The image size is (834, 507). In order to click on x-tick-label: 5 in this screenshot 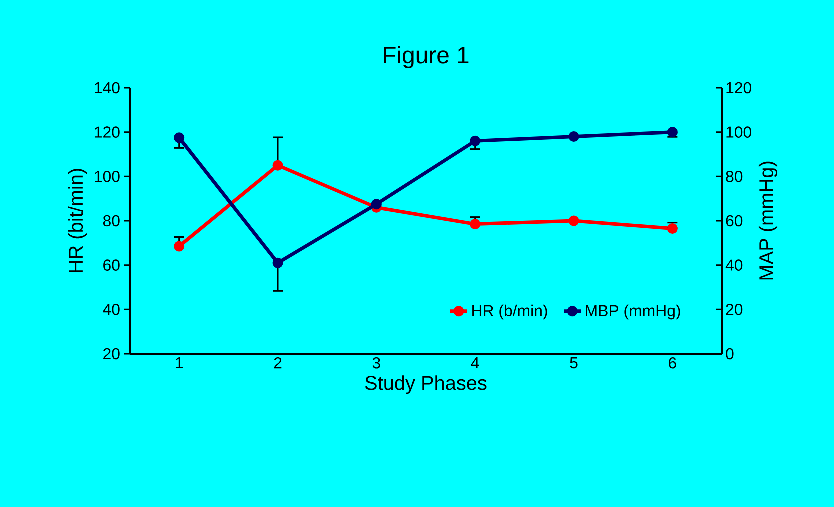, I will do `click(574, 363)`.